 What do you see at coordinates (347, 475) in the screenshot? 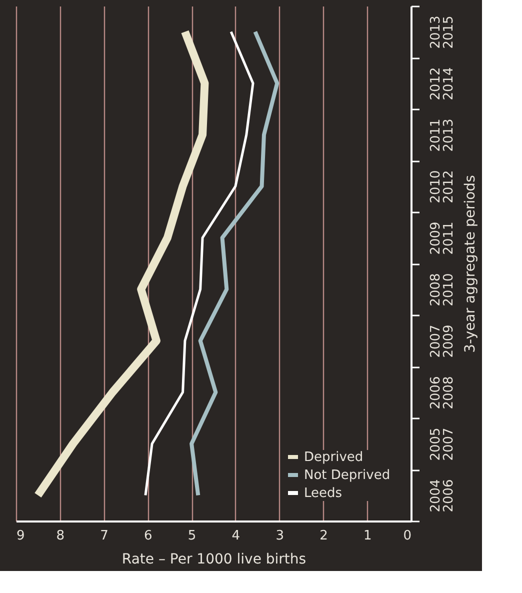
I see `legend-label: Not Deprived` at bounding box center [347, 475].